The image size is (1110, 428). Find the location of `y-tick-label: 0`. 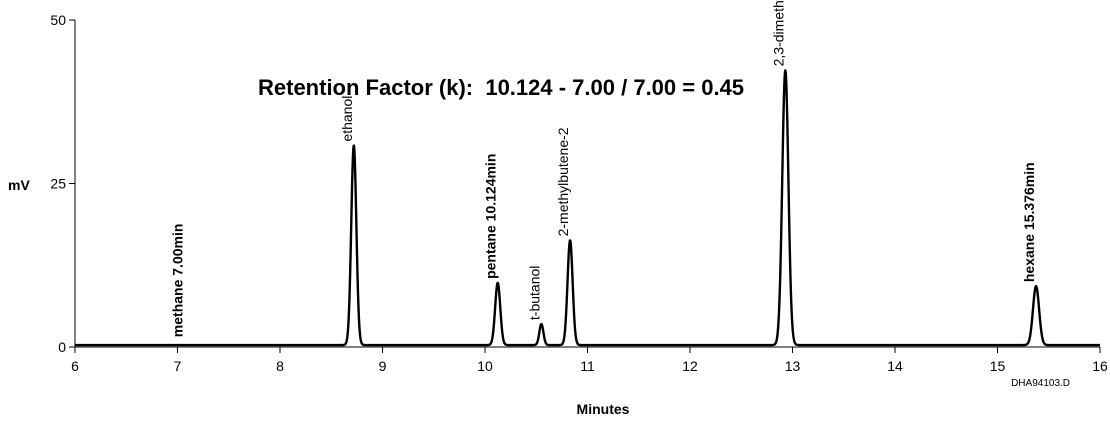

y-tick-label: 0 is located at coordinates (62, 347).